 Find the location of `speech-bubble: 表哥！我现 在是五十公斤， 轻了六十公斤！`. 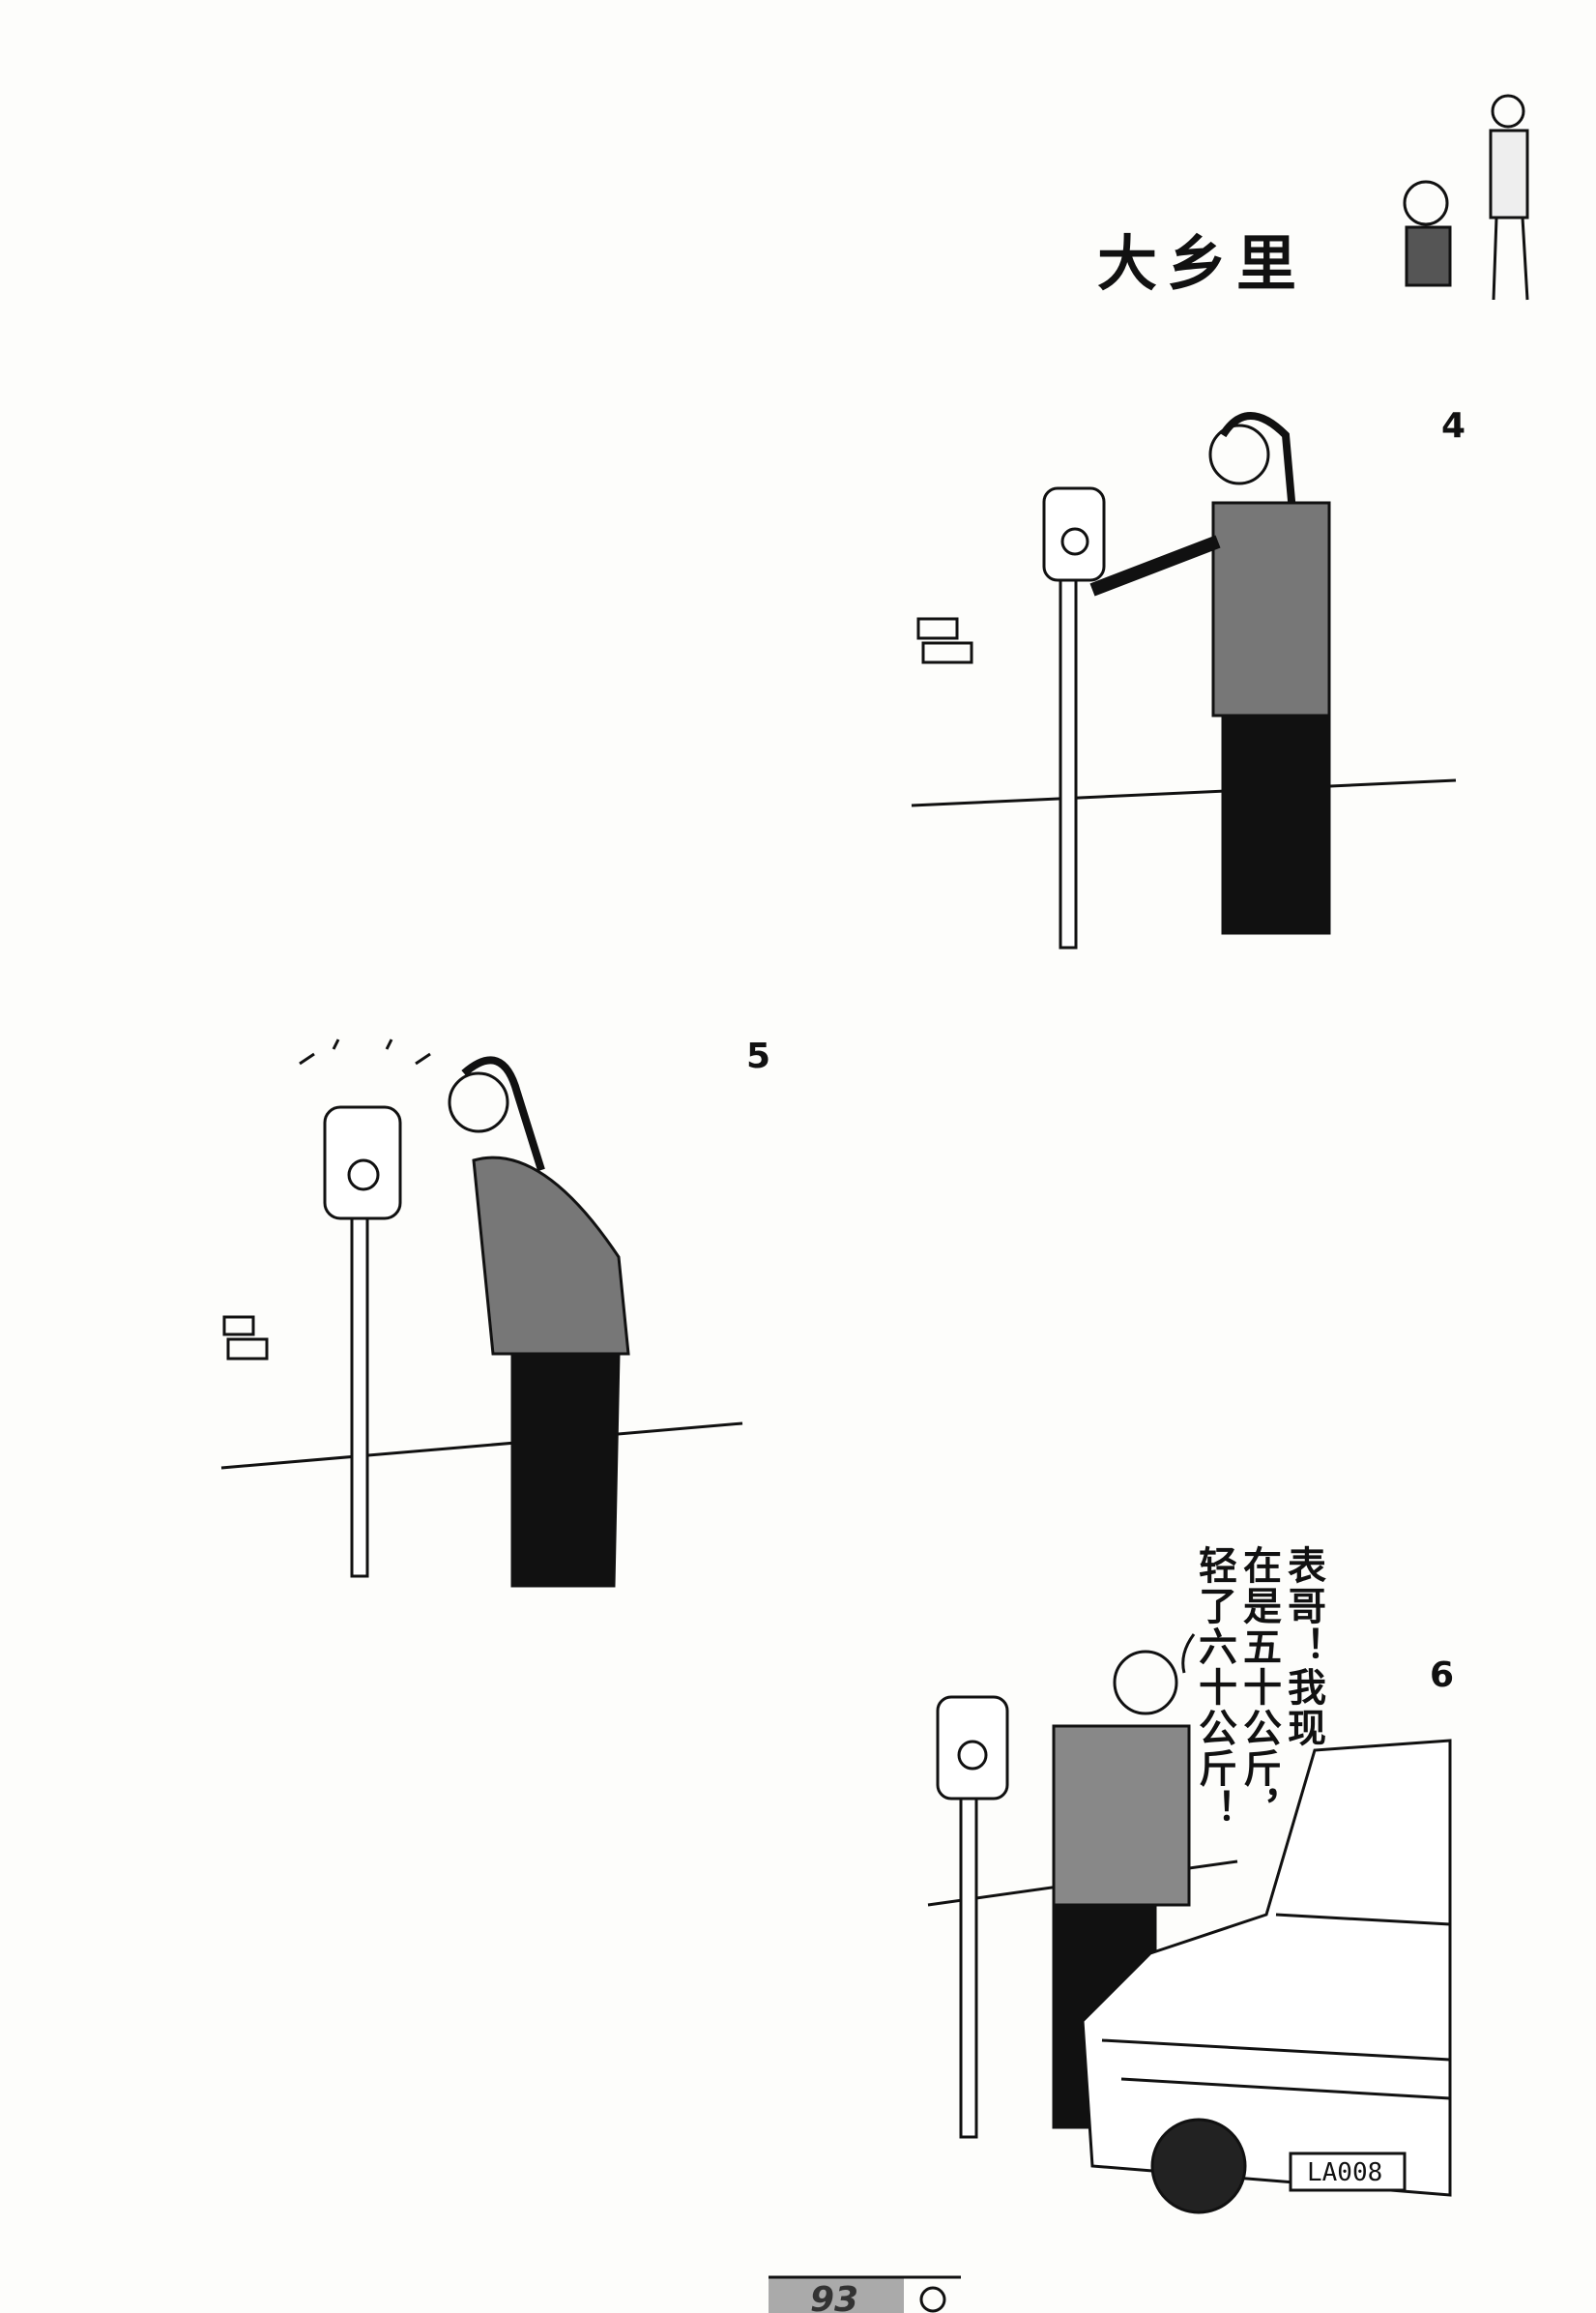

speech-bubble: 表哥！我现 在是五十公斤， 轻了六十公斤！ is located at coordinates (1258, 1688).